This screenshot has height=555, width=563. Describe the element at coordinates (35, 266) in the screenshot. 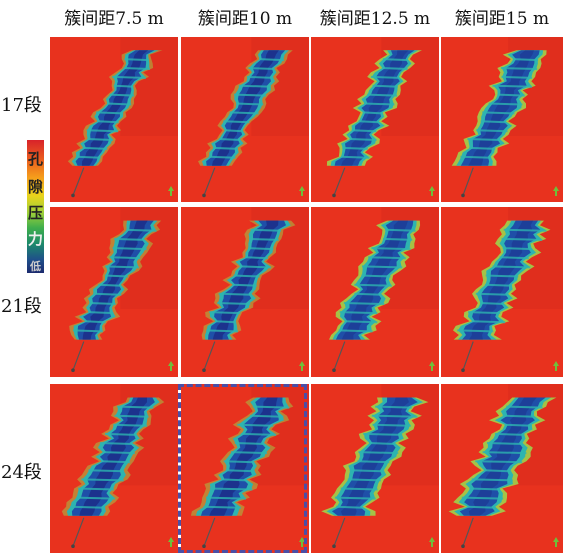

I see `colorbar-low-label: 低` at that location.